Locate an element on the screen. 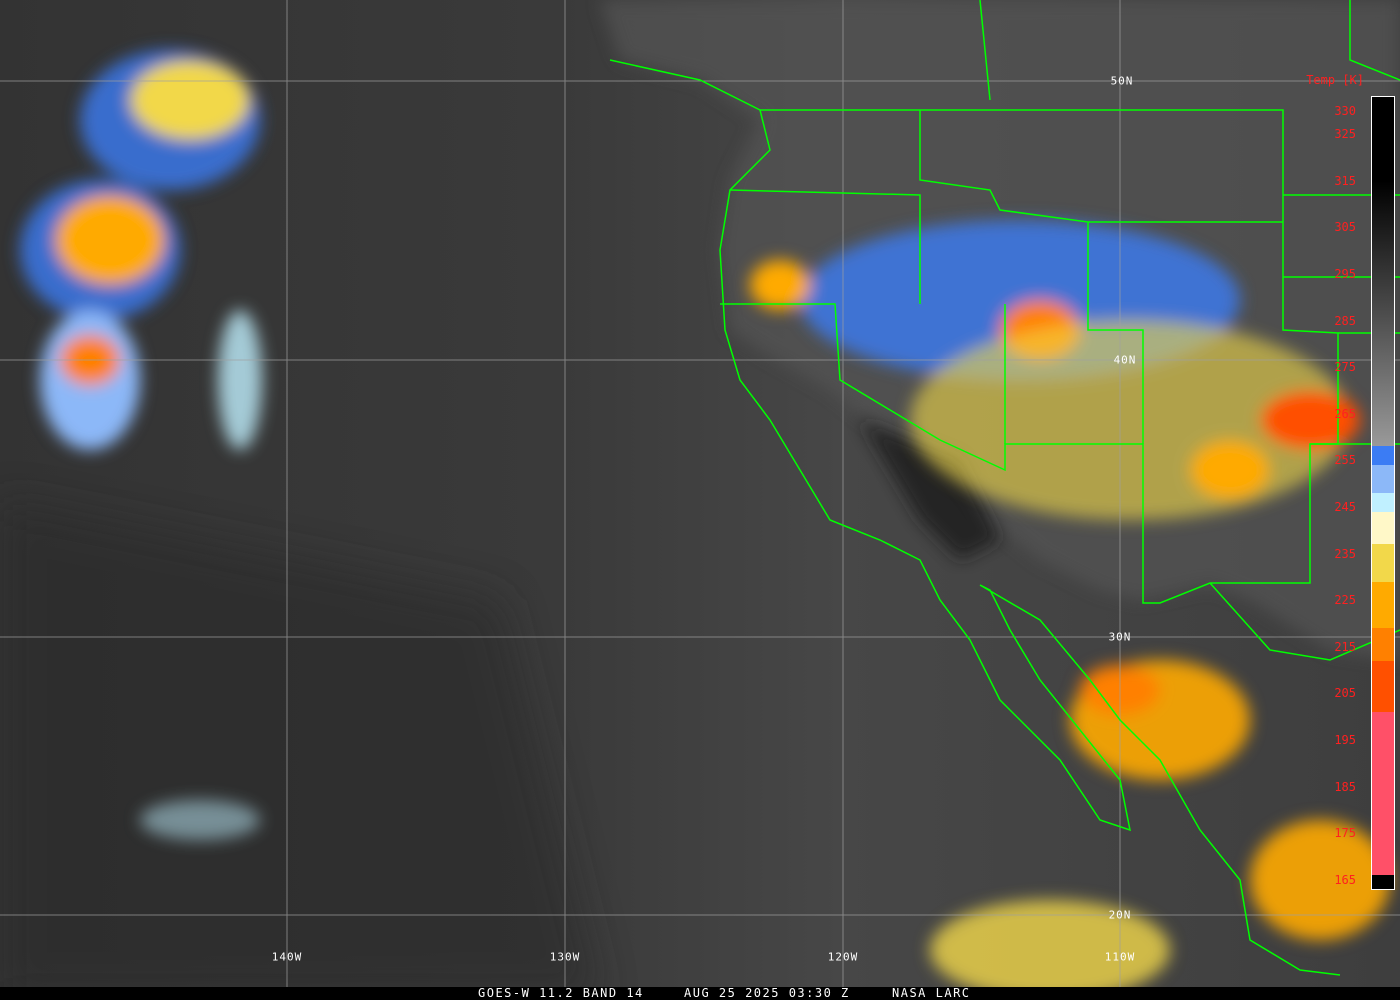  colorbar-title: Temp [K] is located at coordinates (1335, 80).